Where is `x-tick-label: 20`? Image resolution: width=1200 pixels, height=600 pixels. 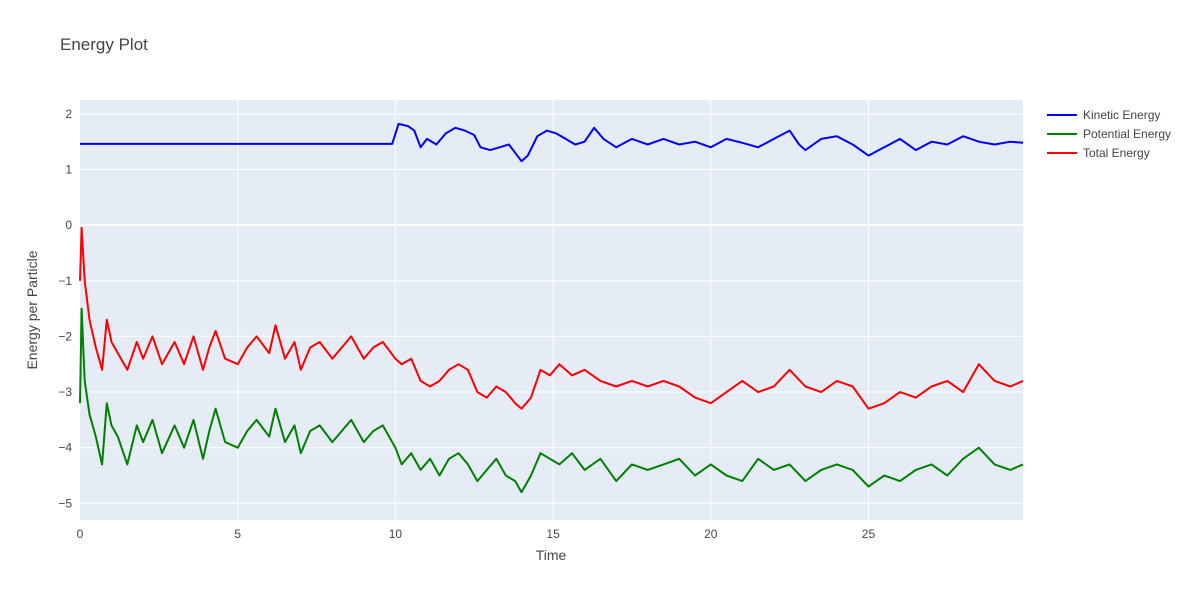 x-tick-label: 20 is located at coordinates (711, 534).